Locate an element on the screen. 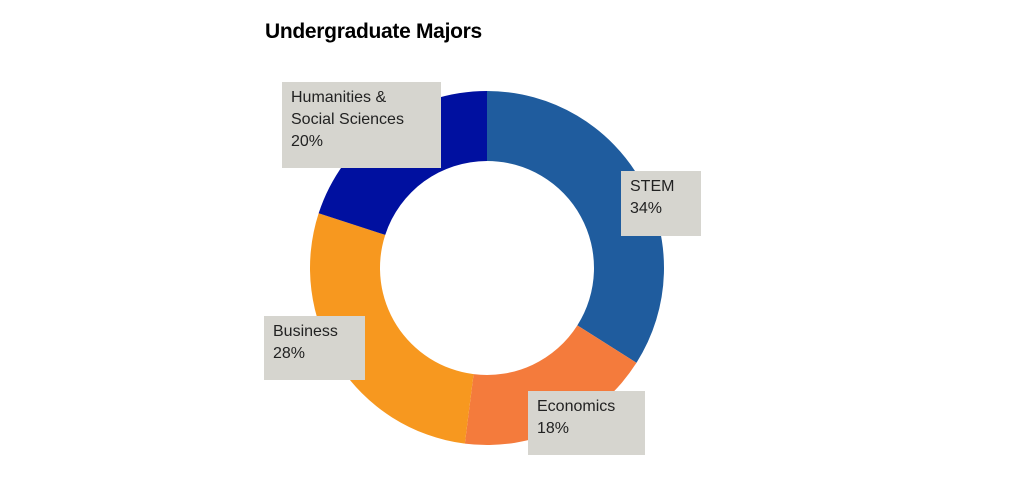 The width and height of the screenshot is (1021, 480). slice-category-label: Business is located at coordinates (305, 331).